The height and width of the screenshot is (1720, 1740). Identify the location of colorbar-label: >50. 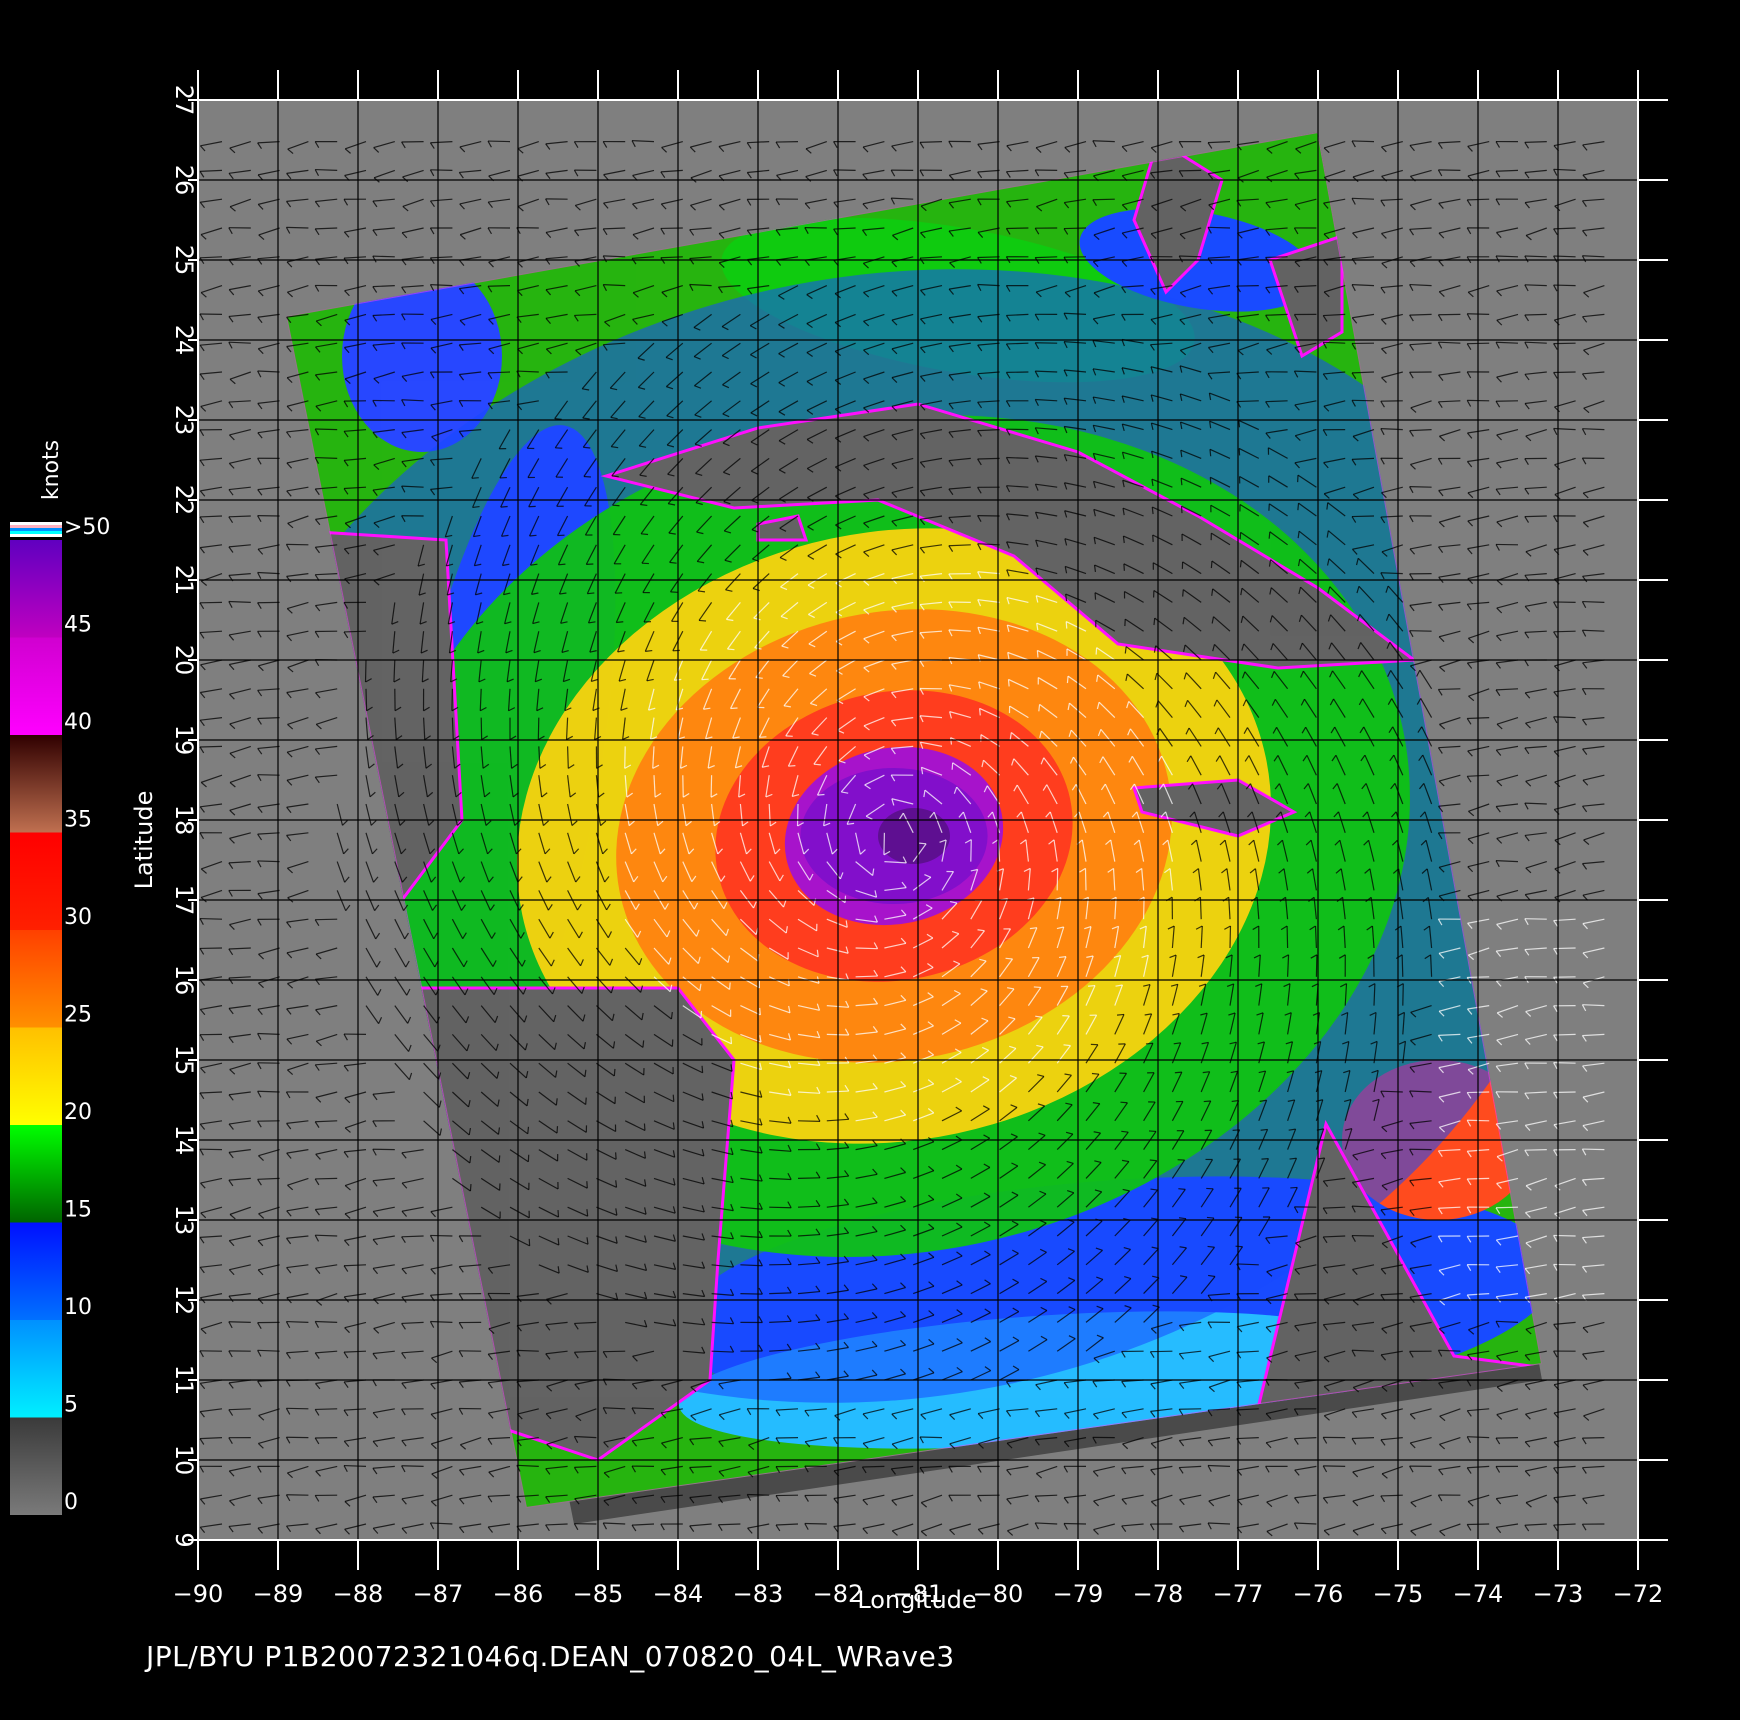
(87, 527).